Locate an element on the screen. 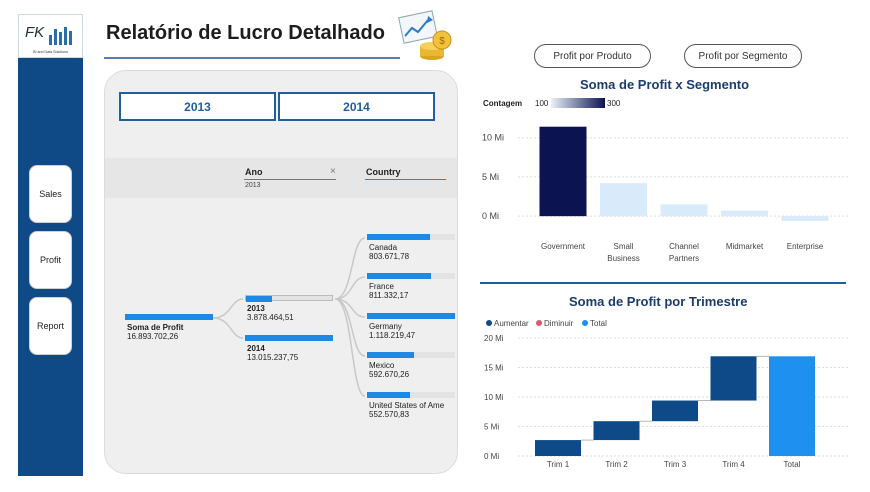  segment-y-tick: 10 Mi is located at coordinates (493, 138).